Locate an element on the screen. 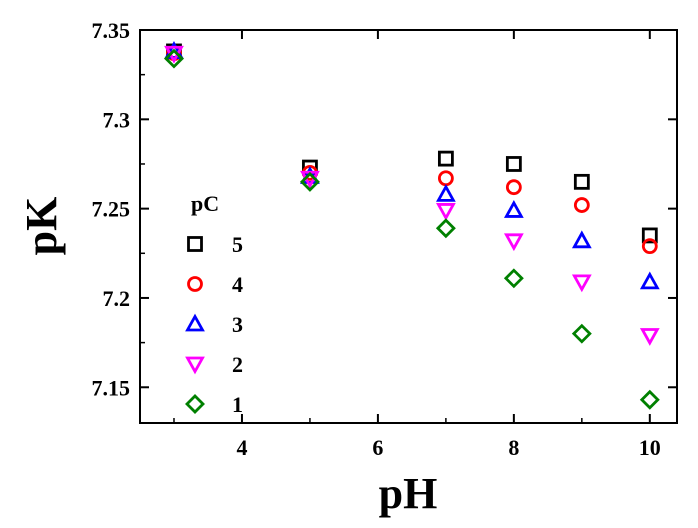  x-tick-label: 4 is located at coordinates (241, 447).